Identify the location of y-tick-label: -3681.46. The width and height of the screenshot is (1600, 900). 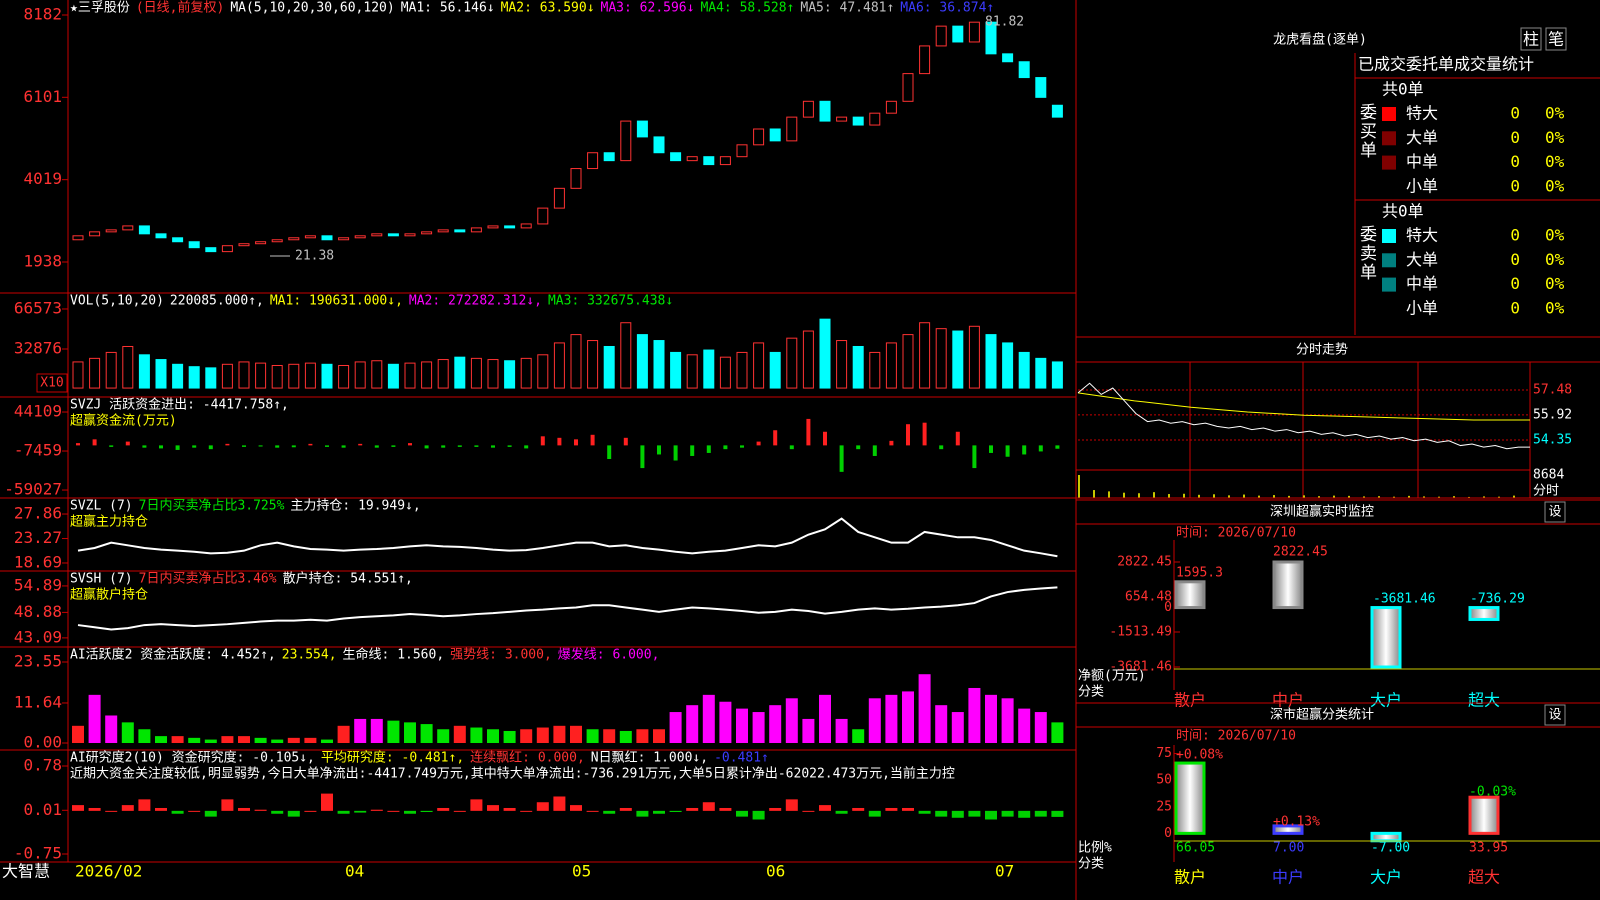
(1140, 667).